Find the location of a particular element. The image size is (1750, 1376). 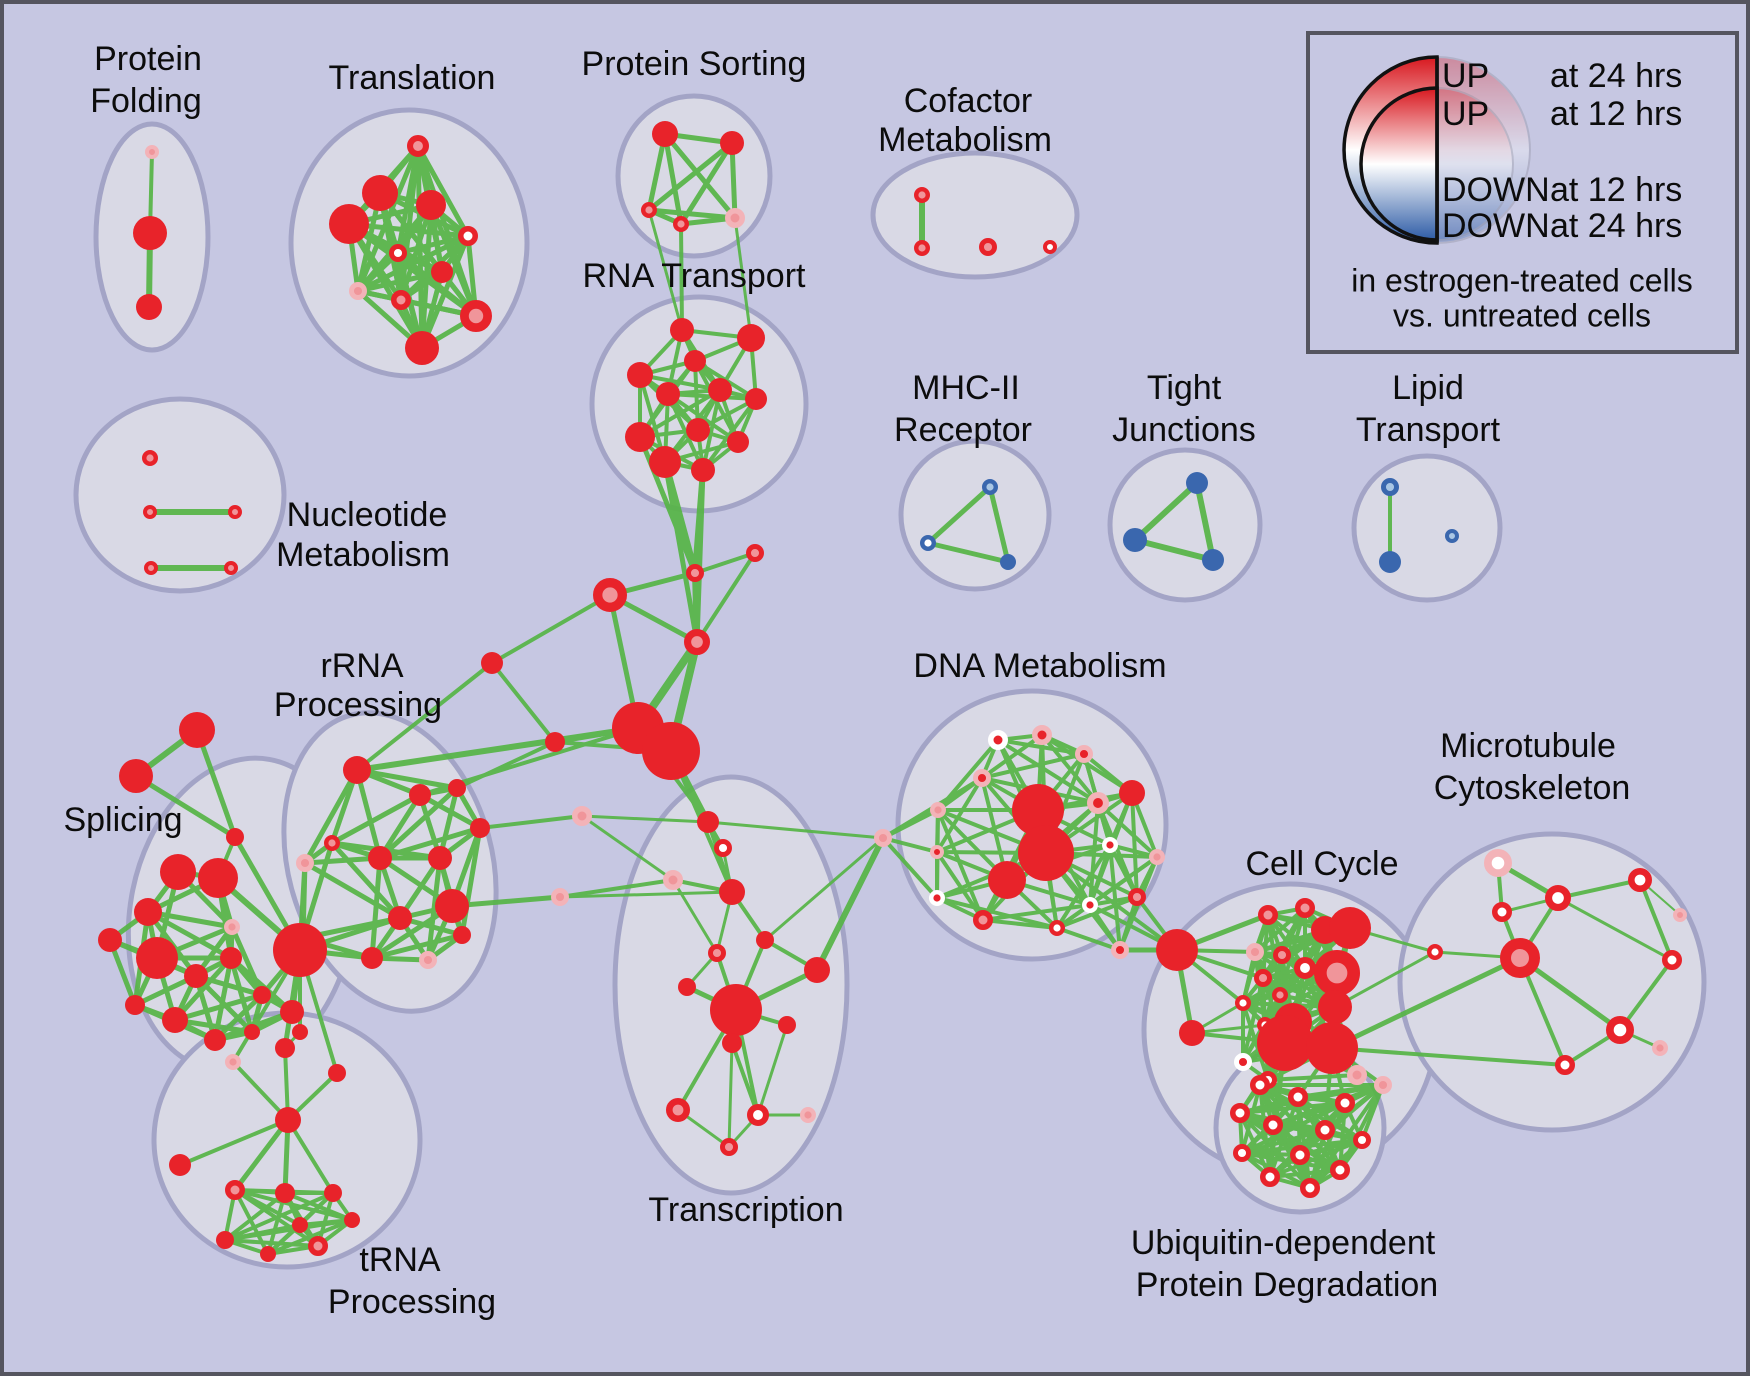

node-cc6 is located at coordinates (1281, 954).